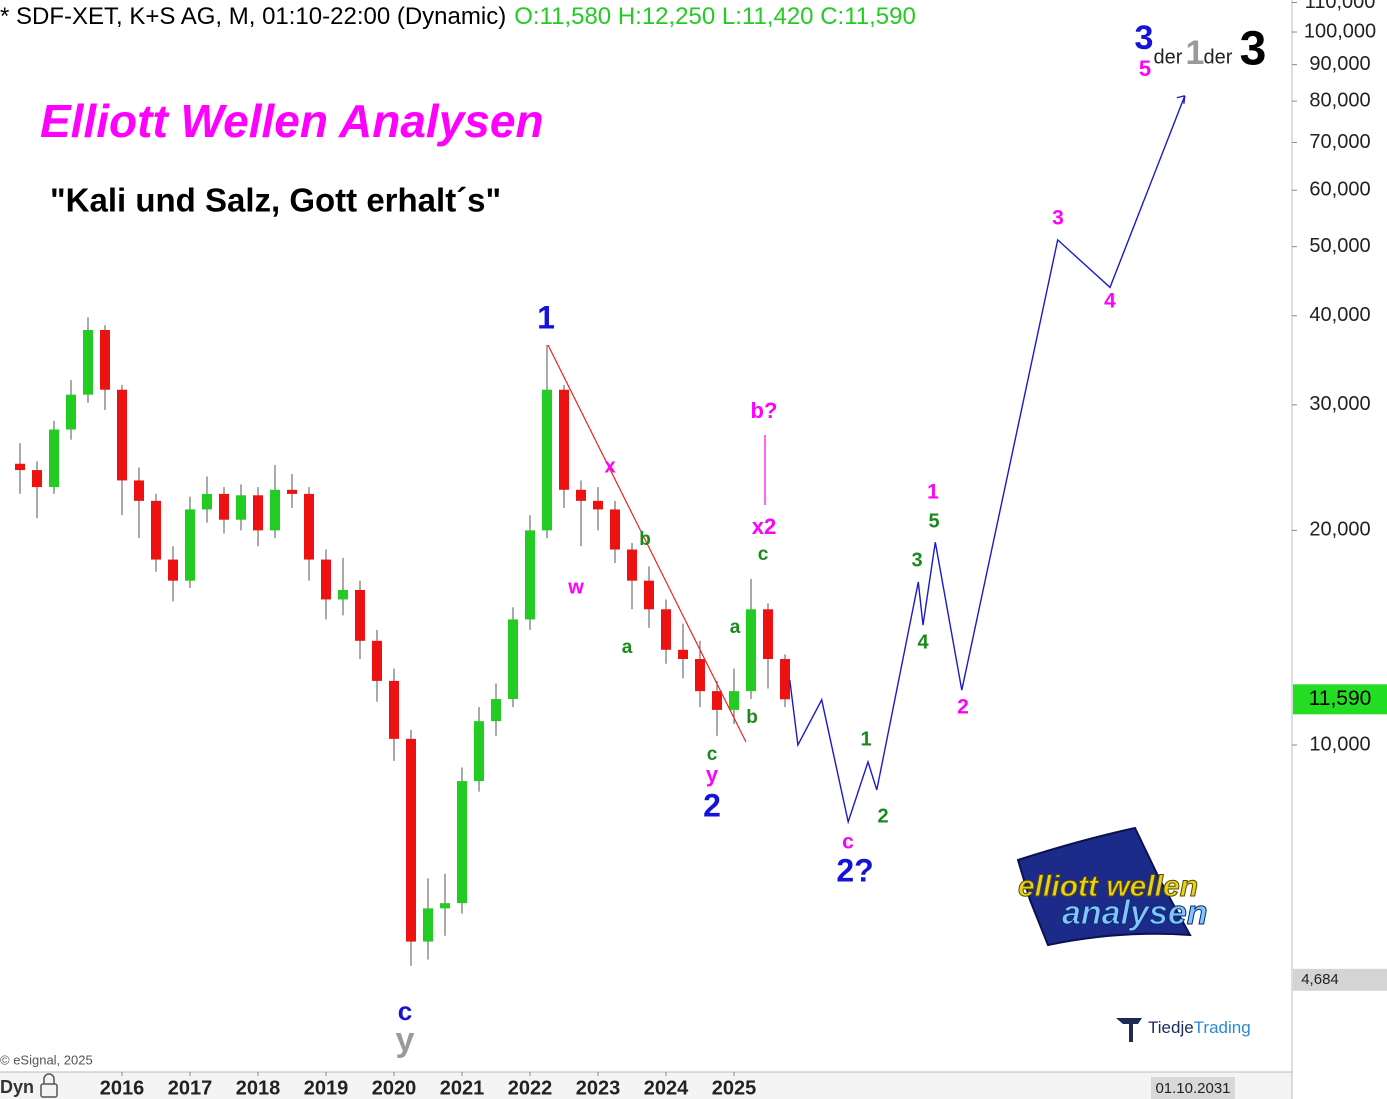 The image size is (1387, 1099). Describe the element at coordinates (49, 1085) in the screenshot. I see `lock-icon` at that location.